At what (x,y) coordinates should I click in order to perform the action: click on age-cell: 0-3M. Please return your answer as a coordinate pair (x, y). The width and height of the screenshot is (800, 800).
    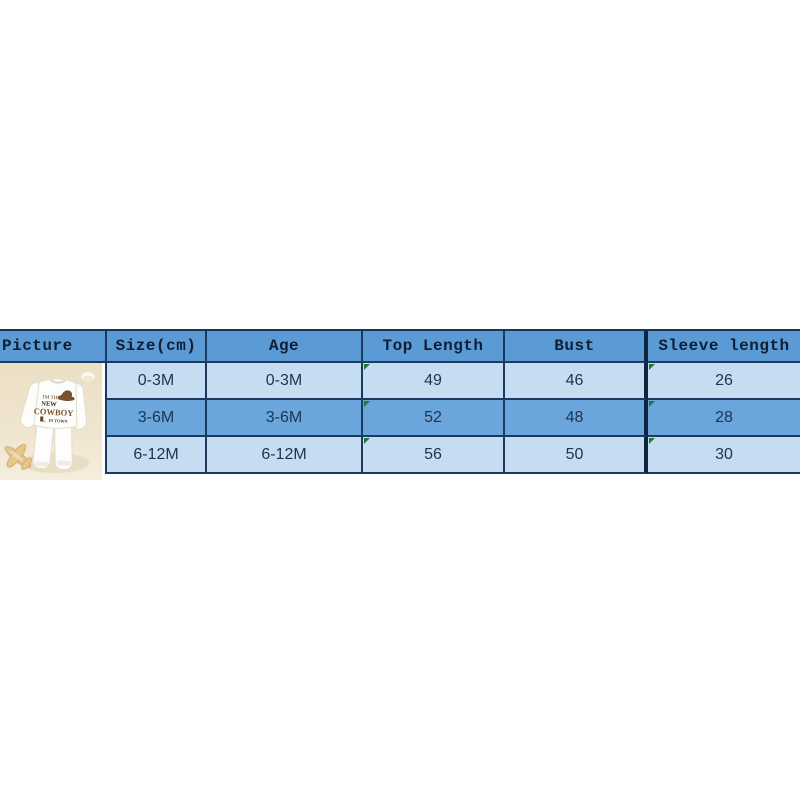
    Looking at the image, I should click on (285, 381).